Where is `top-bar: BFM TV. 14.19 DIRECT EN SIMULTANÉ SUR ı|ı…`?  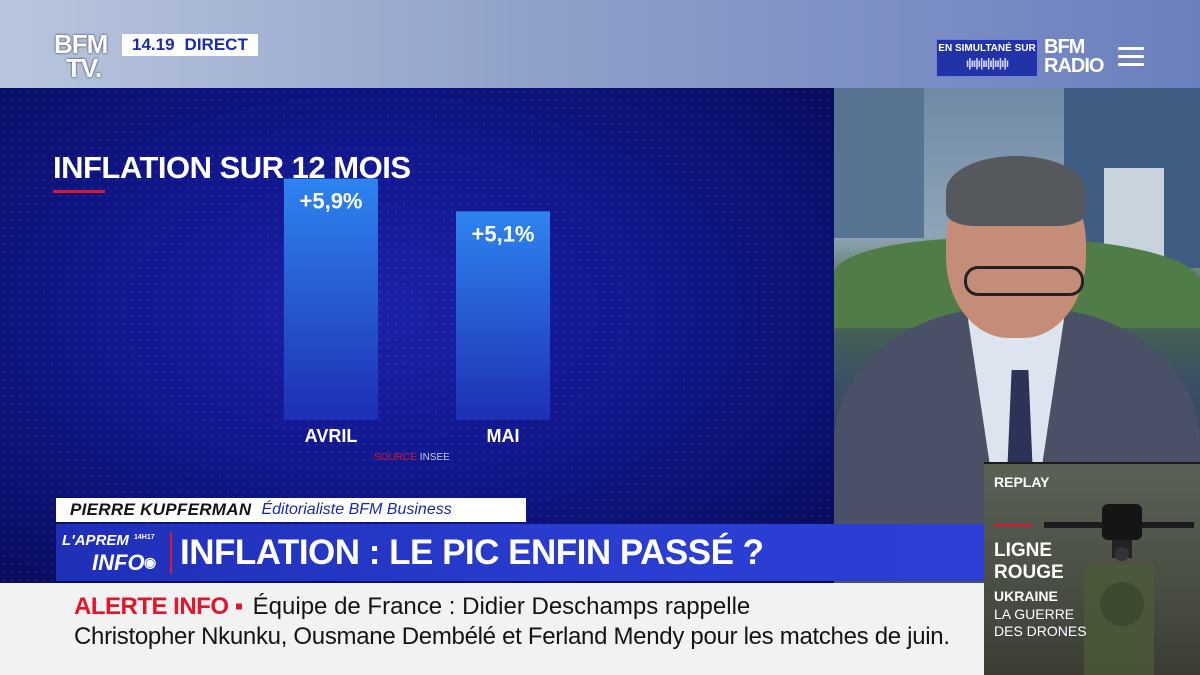 top-bar: BFM TV. 14.19 DIRECT EN SIMULTANÉ SUR ı|ı… is located at coordinates (600, 44).